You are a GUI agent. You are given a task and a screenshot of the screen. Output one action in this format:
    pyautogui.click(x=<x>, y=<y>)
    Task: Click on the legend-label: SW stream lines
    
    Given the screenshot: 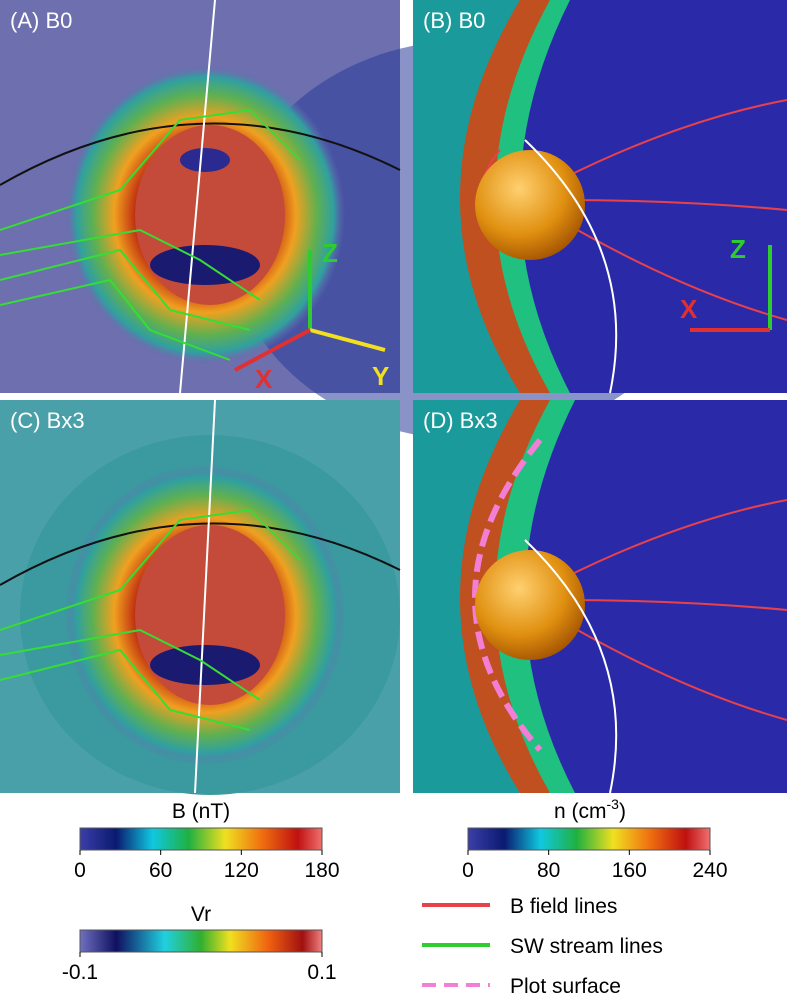 What is the action you would take?
    pyautogui.click(x=586, y=946)
    